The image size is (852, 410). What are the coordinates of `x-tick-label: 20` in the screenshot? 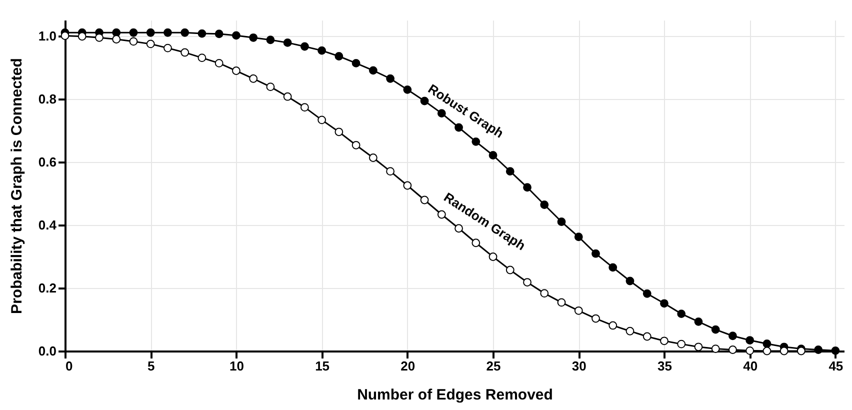 It's located at (408, 366).